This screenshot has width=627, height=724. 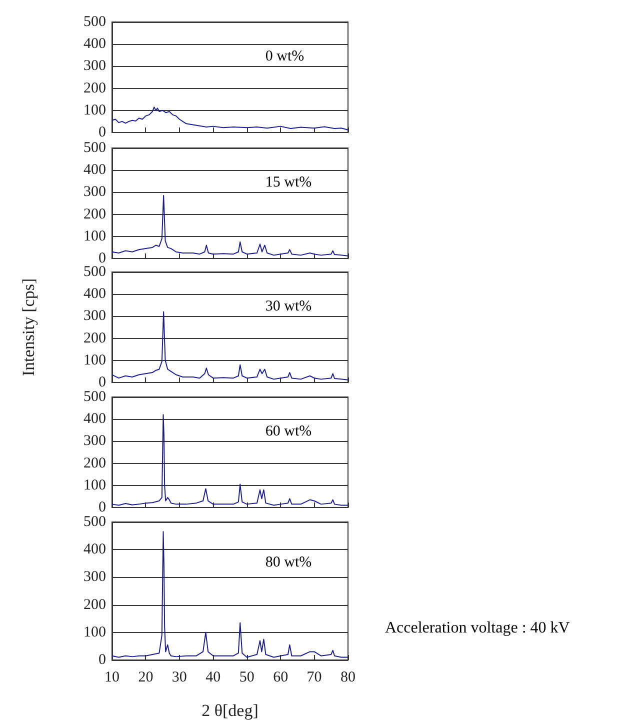 I want to click on annotation: 0 wt%, so click(x=284, y=56).